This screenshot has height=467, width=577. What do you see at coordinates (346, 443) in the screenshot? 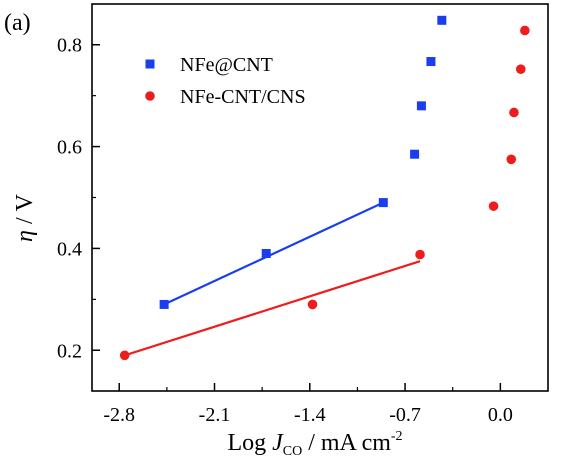
I see `x-axis-unit: / mA cm` at bounding box center [346, 443].